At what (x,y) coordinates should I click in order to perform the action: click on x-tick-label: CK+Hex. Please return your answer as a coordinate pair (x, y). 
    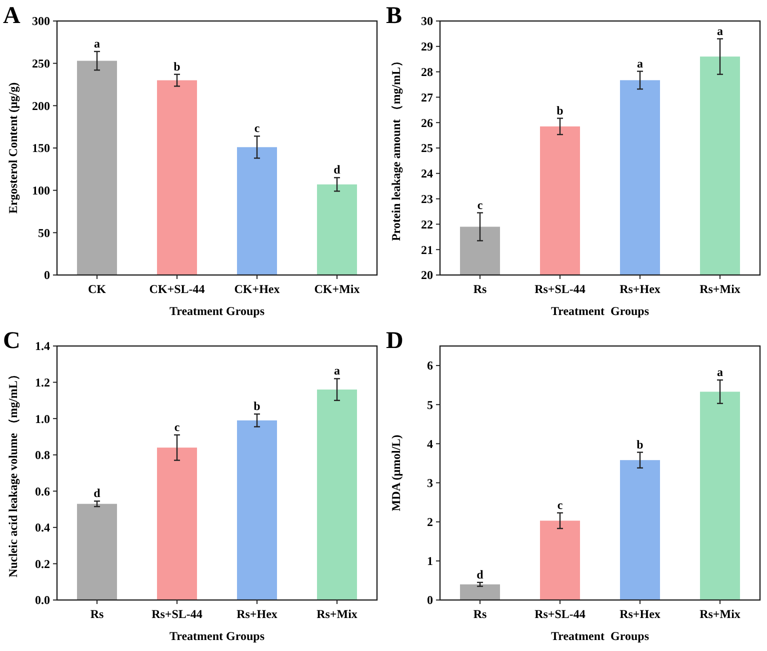
    Looking at the image, I should click on (257, 289).